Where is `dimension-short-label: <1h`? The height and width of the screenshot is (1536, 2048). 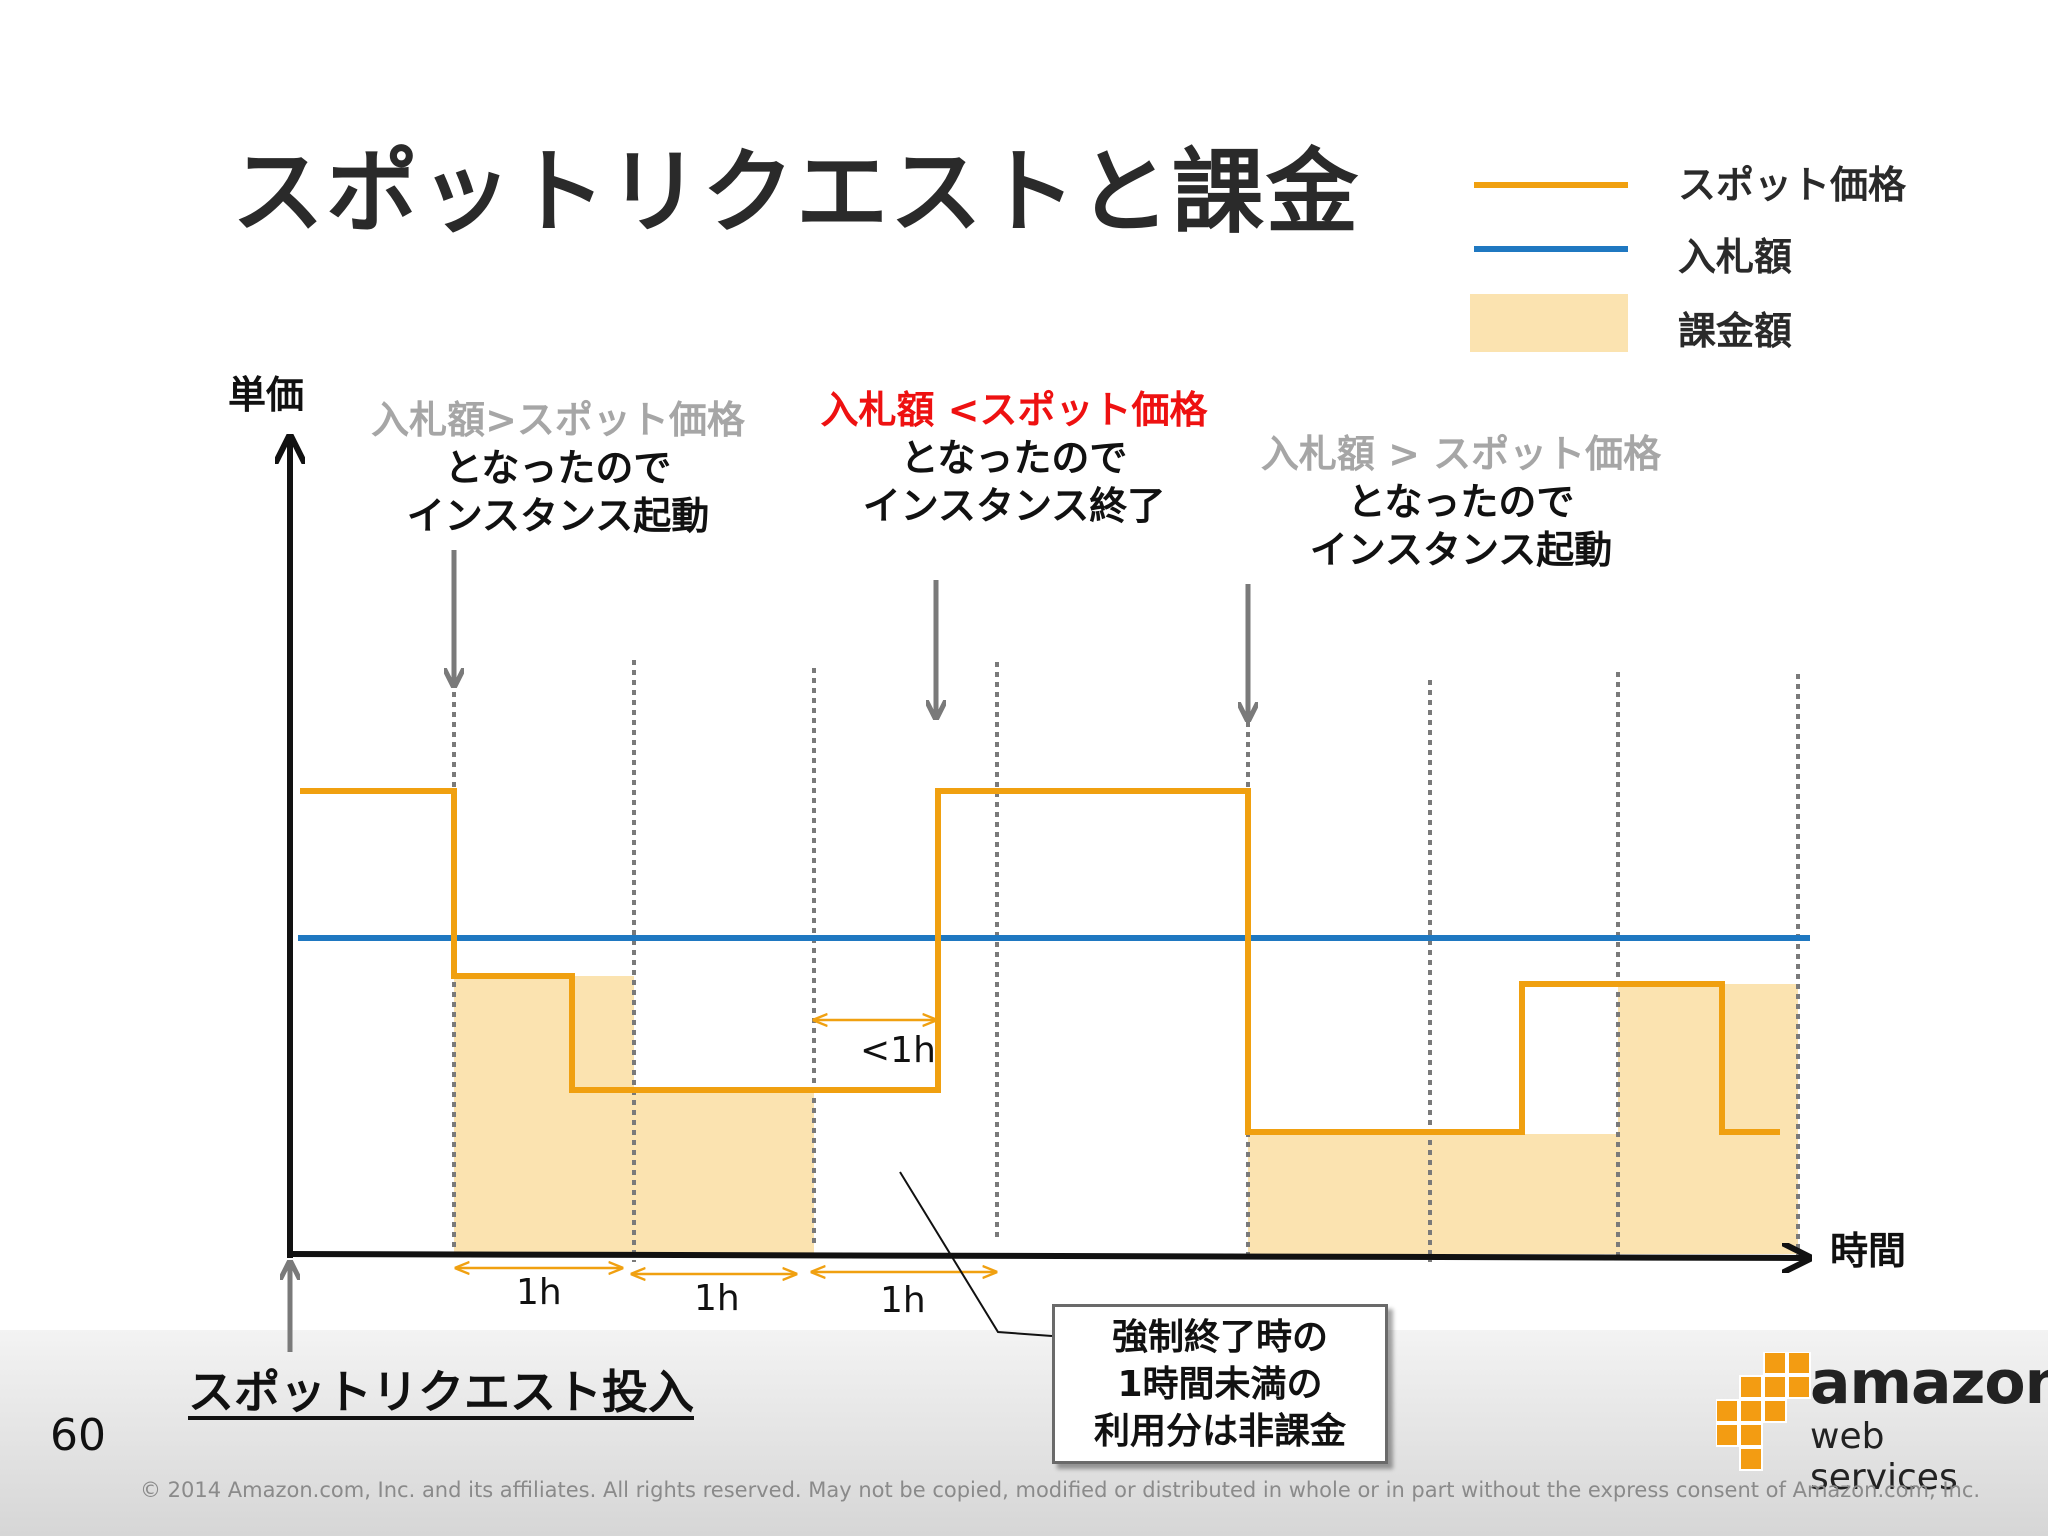
dimension-short-label: <1h is located at coordinates (898, 1050).